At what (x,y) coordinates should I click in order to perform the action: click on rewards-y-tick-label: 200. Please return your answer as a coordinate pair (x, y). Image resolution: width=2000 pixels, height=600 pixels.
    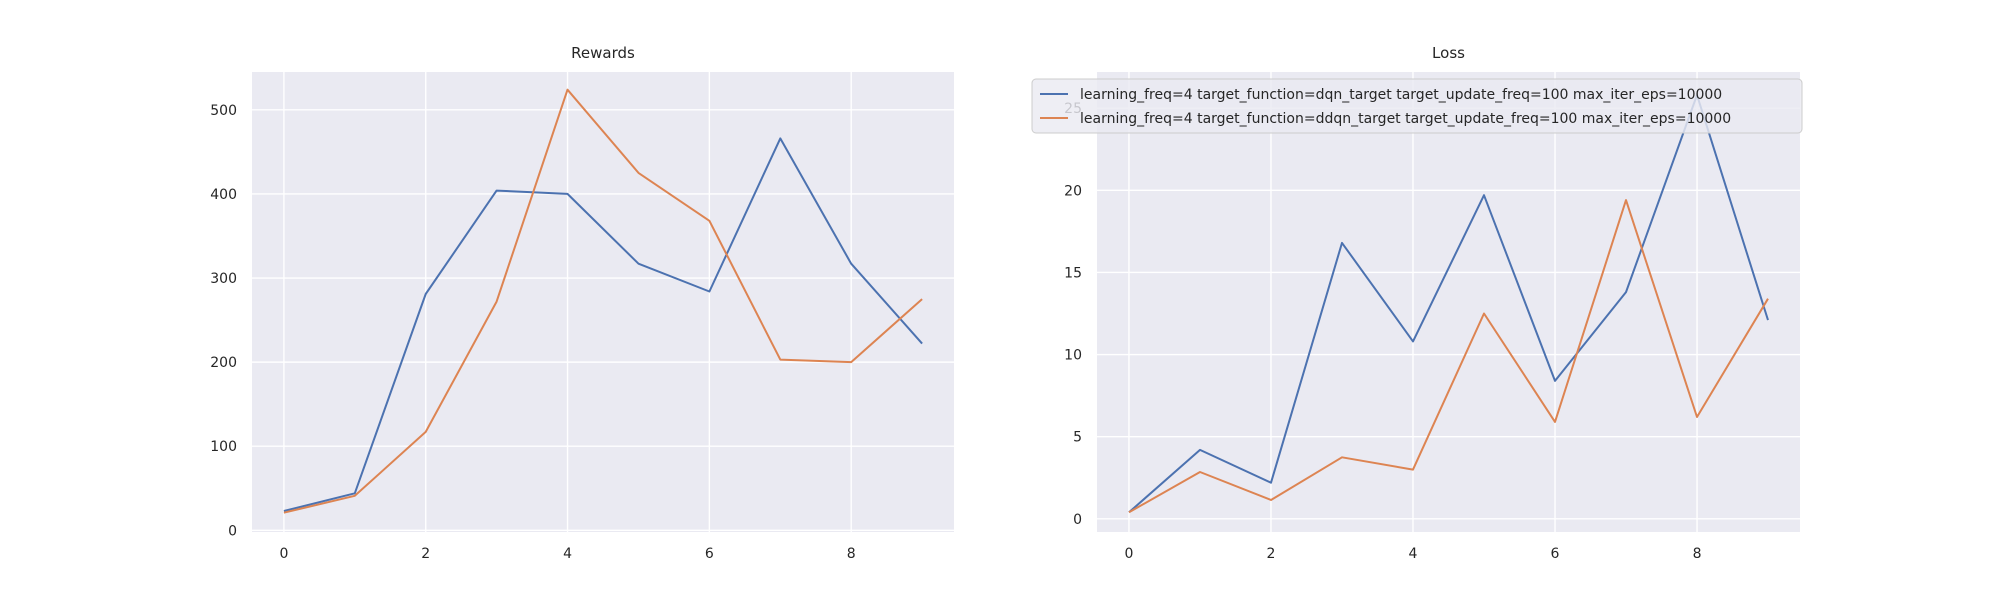
    Looking at the image, I should click on (223, 363).